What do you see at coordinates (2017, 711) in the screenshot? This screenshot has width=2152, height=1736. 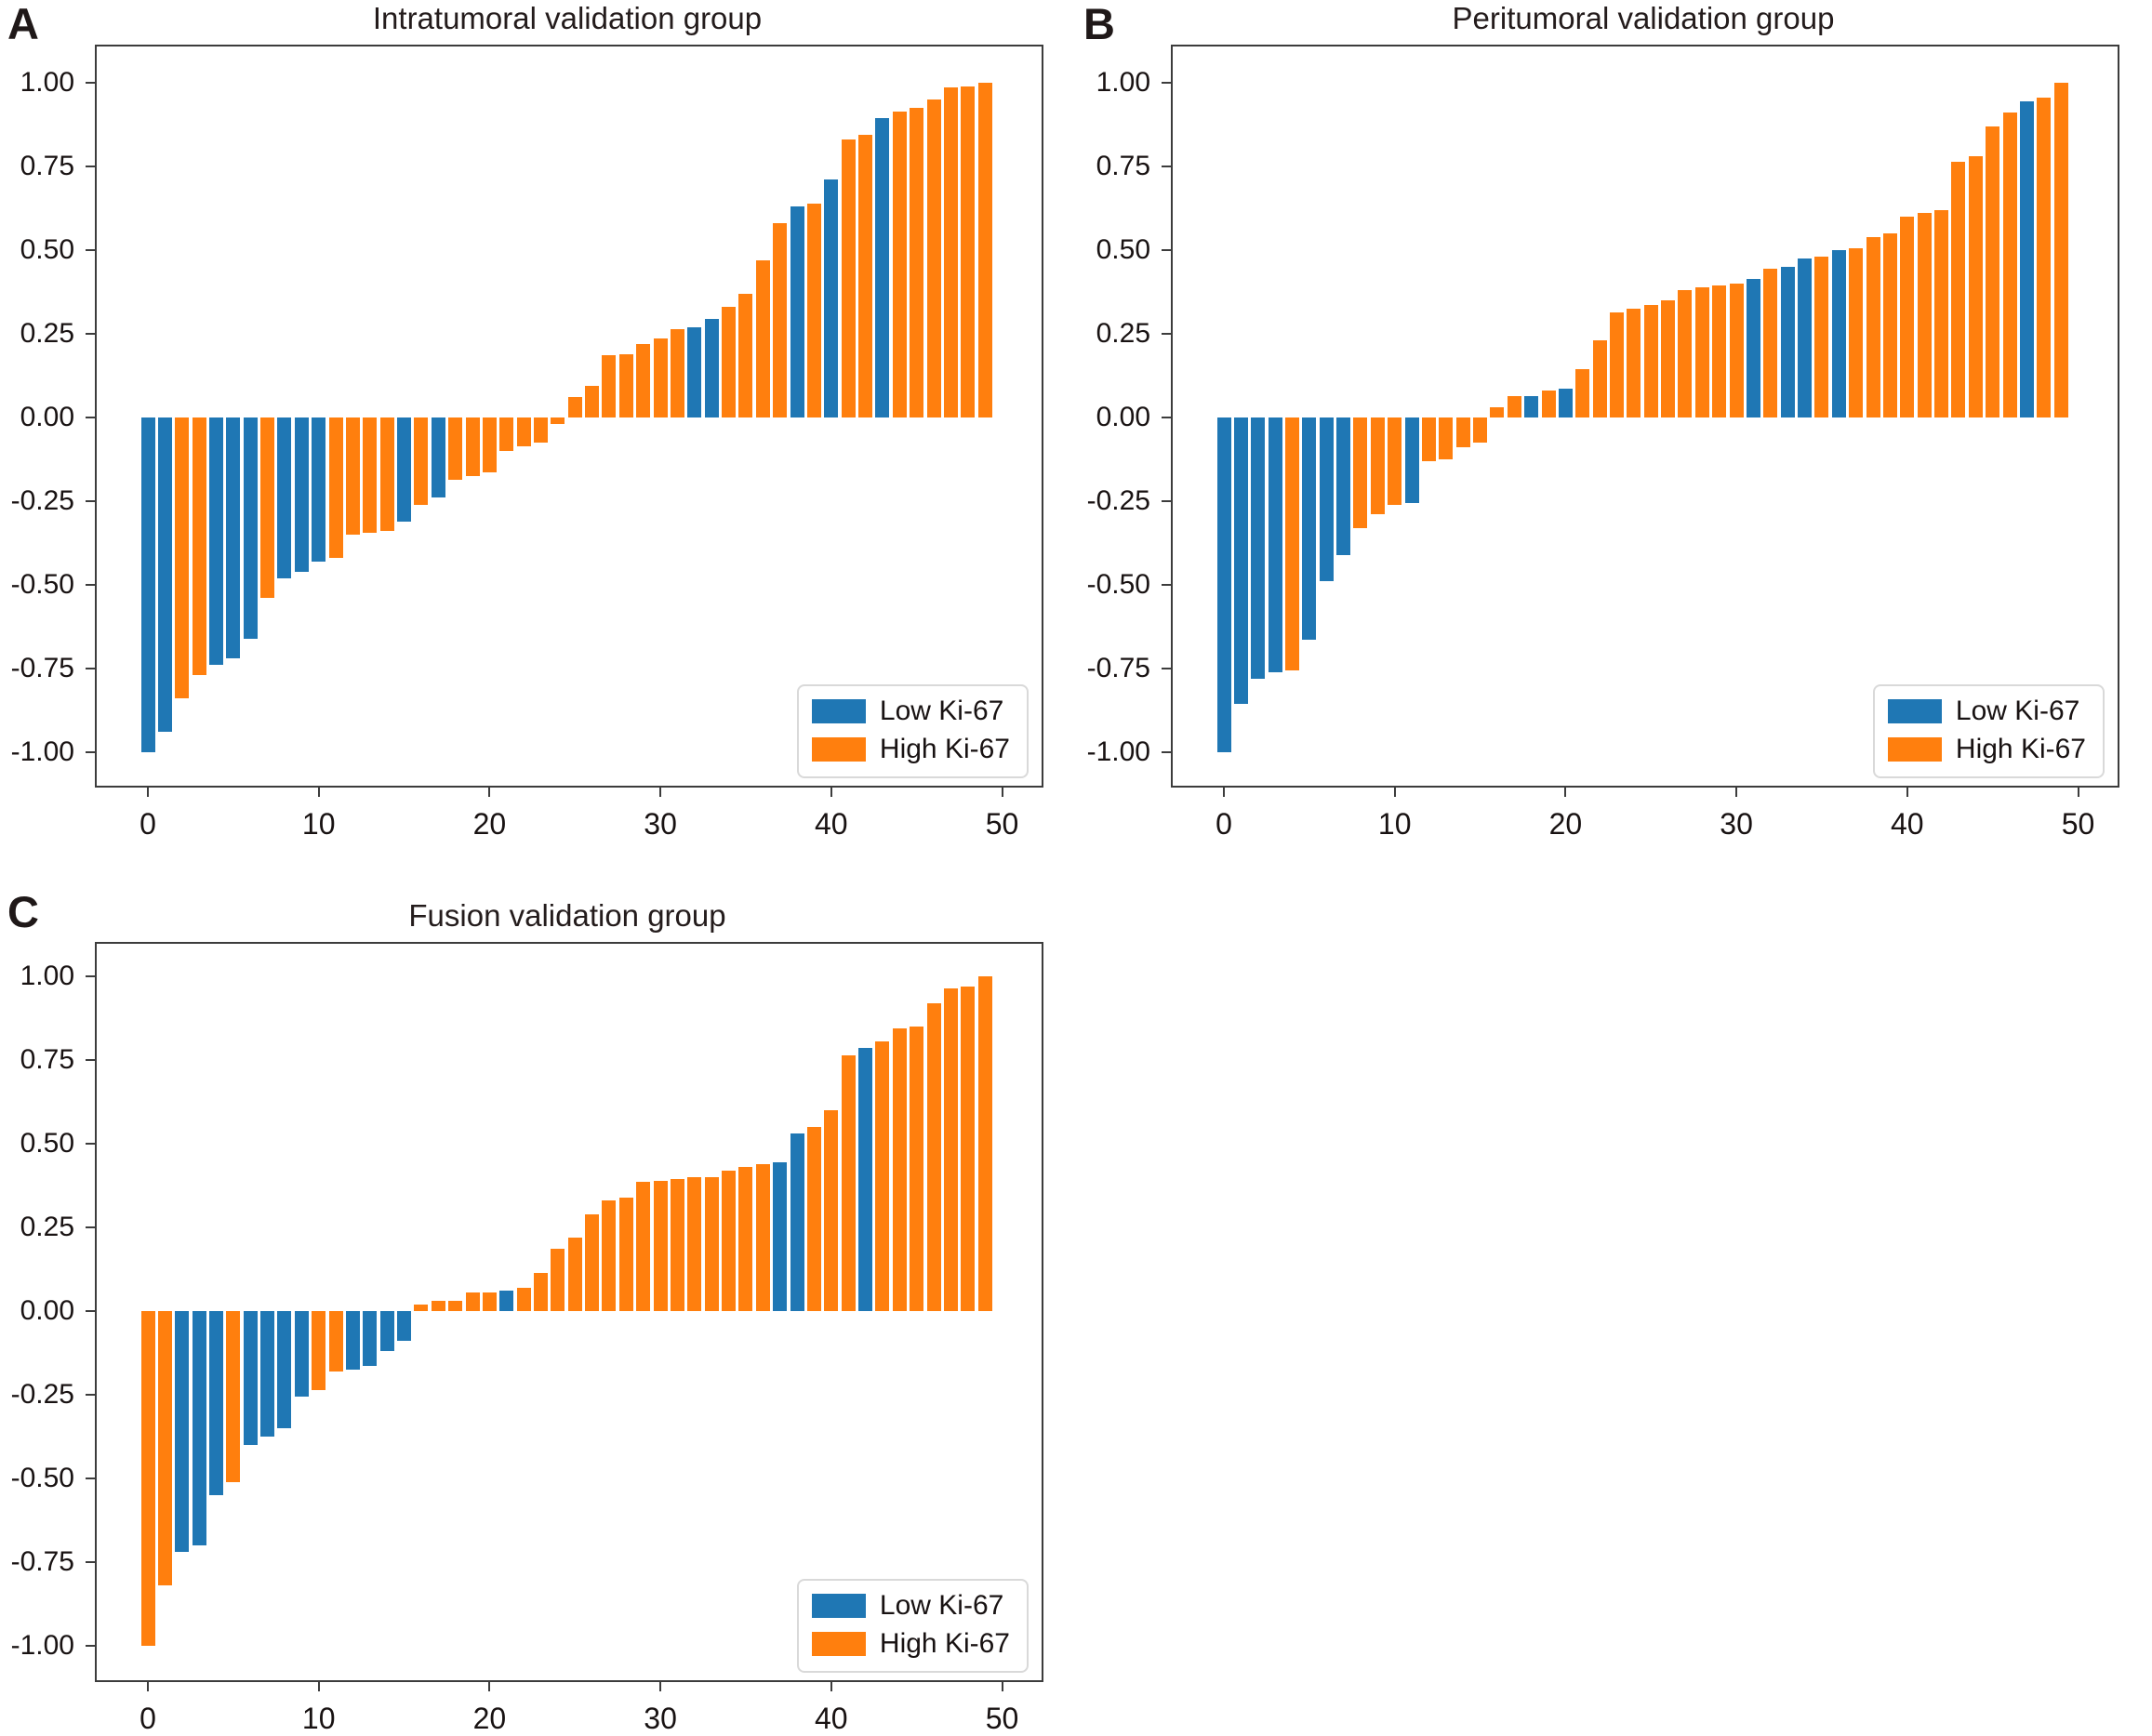 I see `legend-label-low-ki67: Low Ki-67` at bounding box center [2017, 711].